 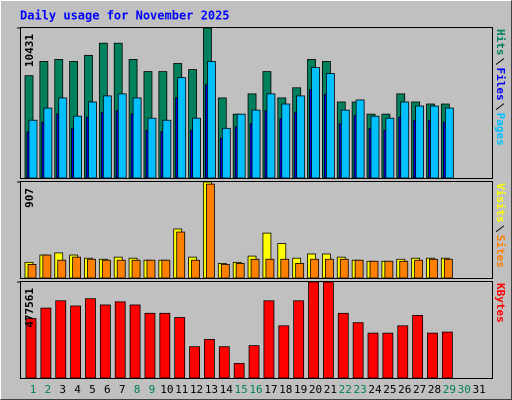 What do you see at coordinates (500, 203) in the screenshot?
I see `legend-label: Visits` at bounding box center [500, 203].